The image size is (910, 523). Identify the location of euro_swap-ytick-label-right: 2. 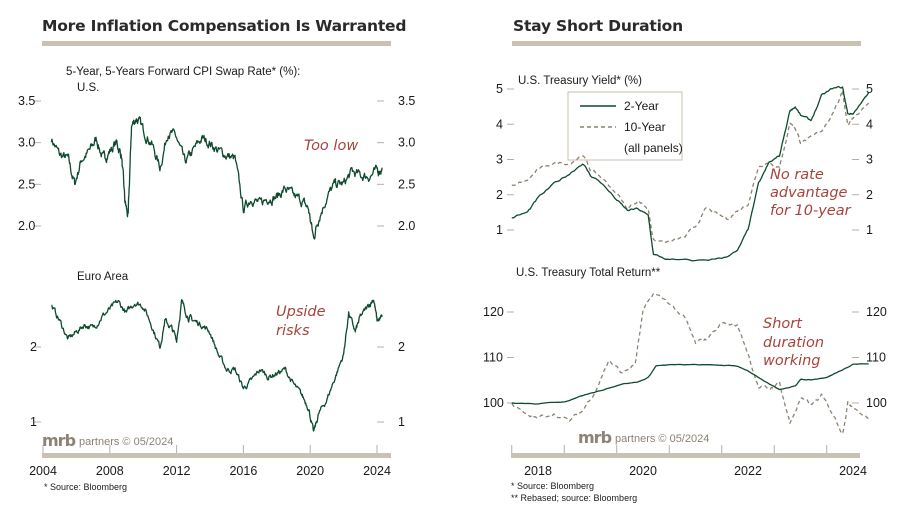
(401, 347).